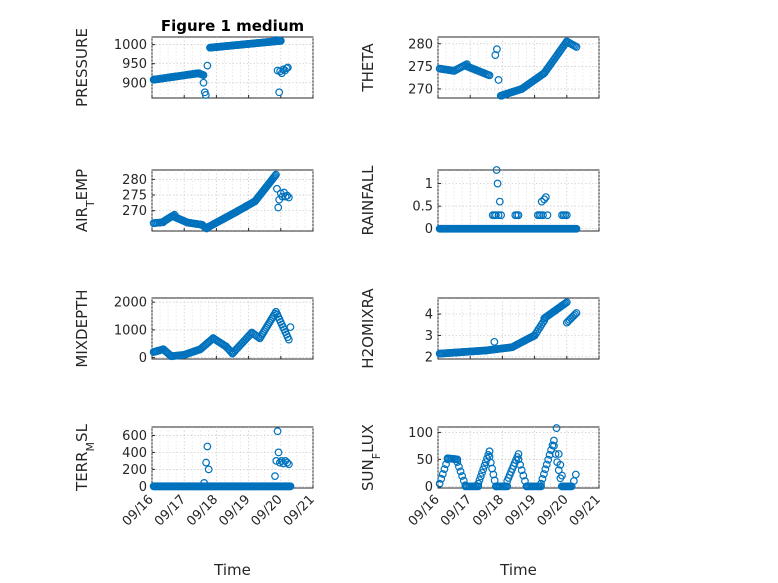 The height and width of the screenshot is (583, 778). What do you see at coordinates (193, 62) in the screenshot?
I see `subplot-pressure: 900 950 1000 PRESSURE Figure 1 medium` at bounding box center [193, 62].